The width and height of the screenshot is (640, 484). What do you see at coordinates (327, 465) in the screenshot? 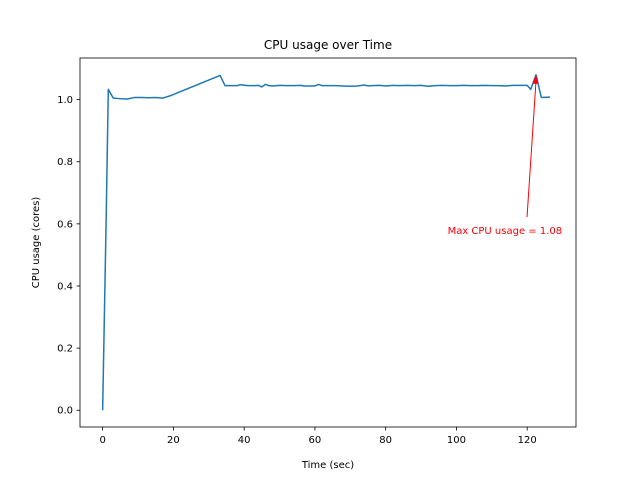
I see `x-axis-label: Time (sec)` at bounding box center [327, 465].